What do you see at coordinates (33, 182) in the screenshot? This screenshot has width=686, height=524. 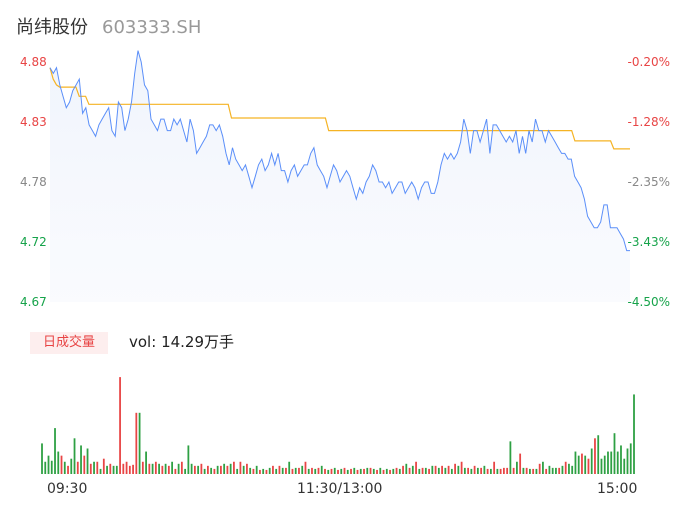 I see `price-tick-label: 4.78` at bounding box center [33, 182].